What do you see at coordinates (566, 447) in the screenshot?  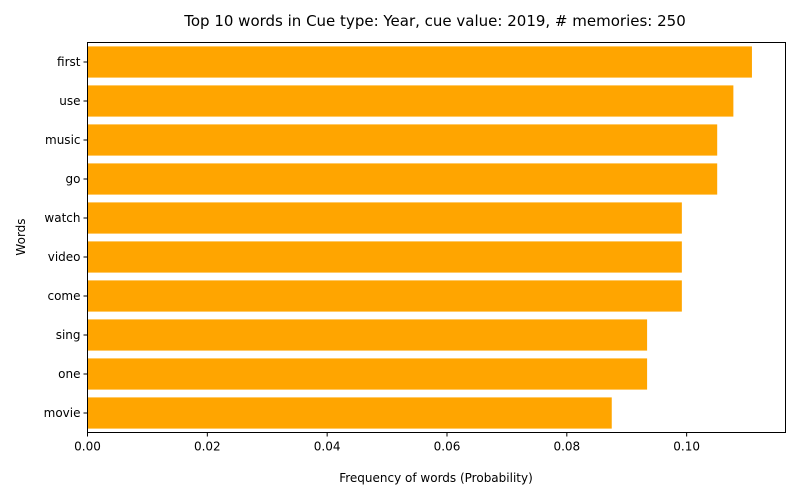 I see `x-tick-label: 0.08` at bounding box center [566, 447].